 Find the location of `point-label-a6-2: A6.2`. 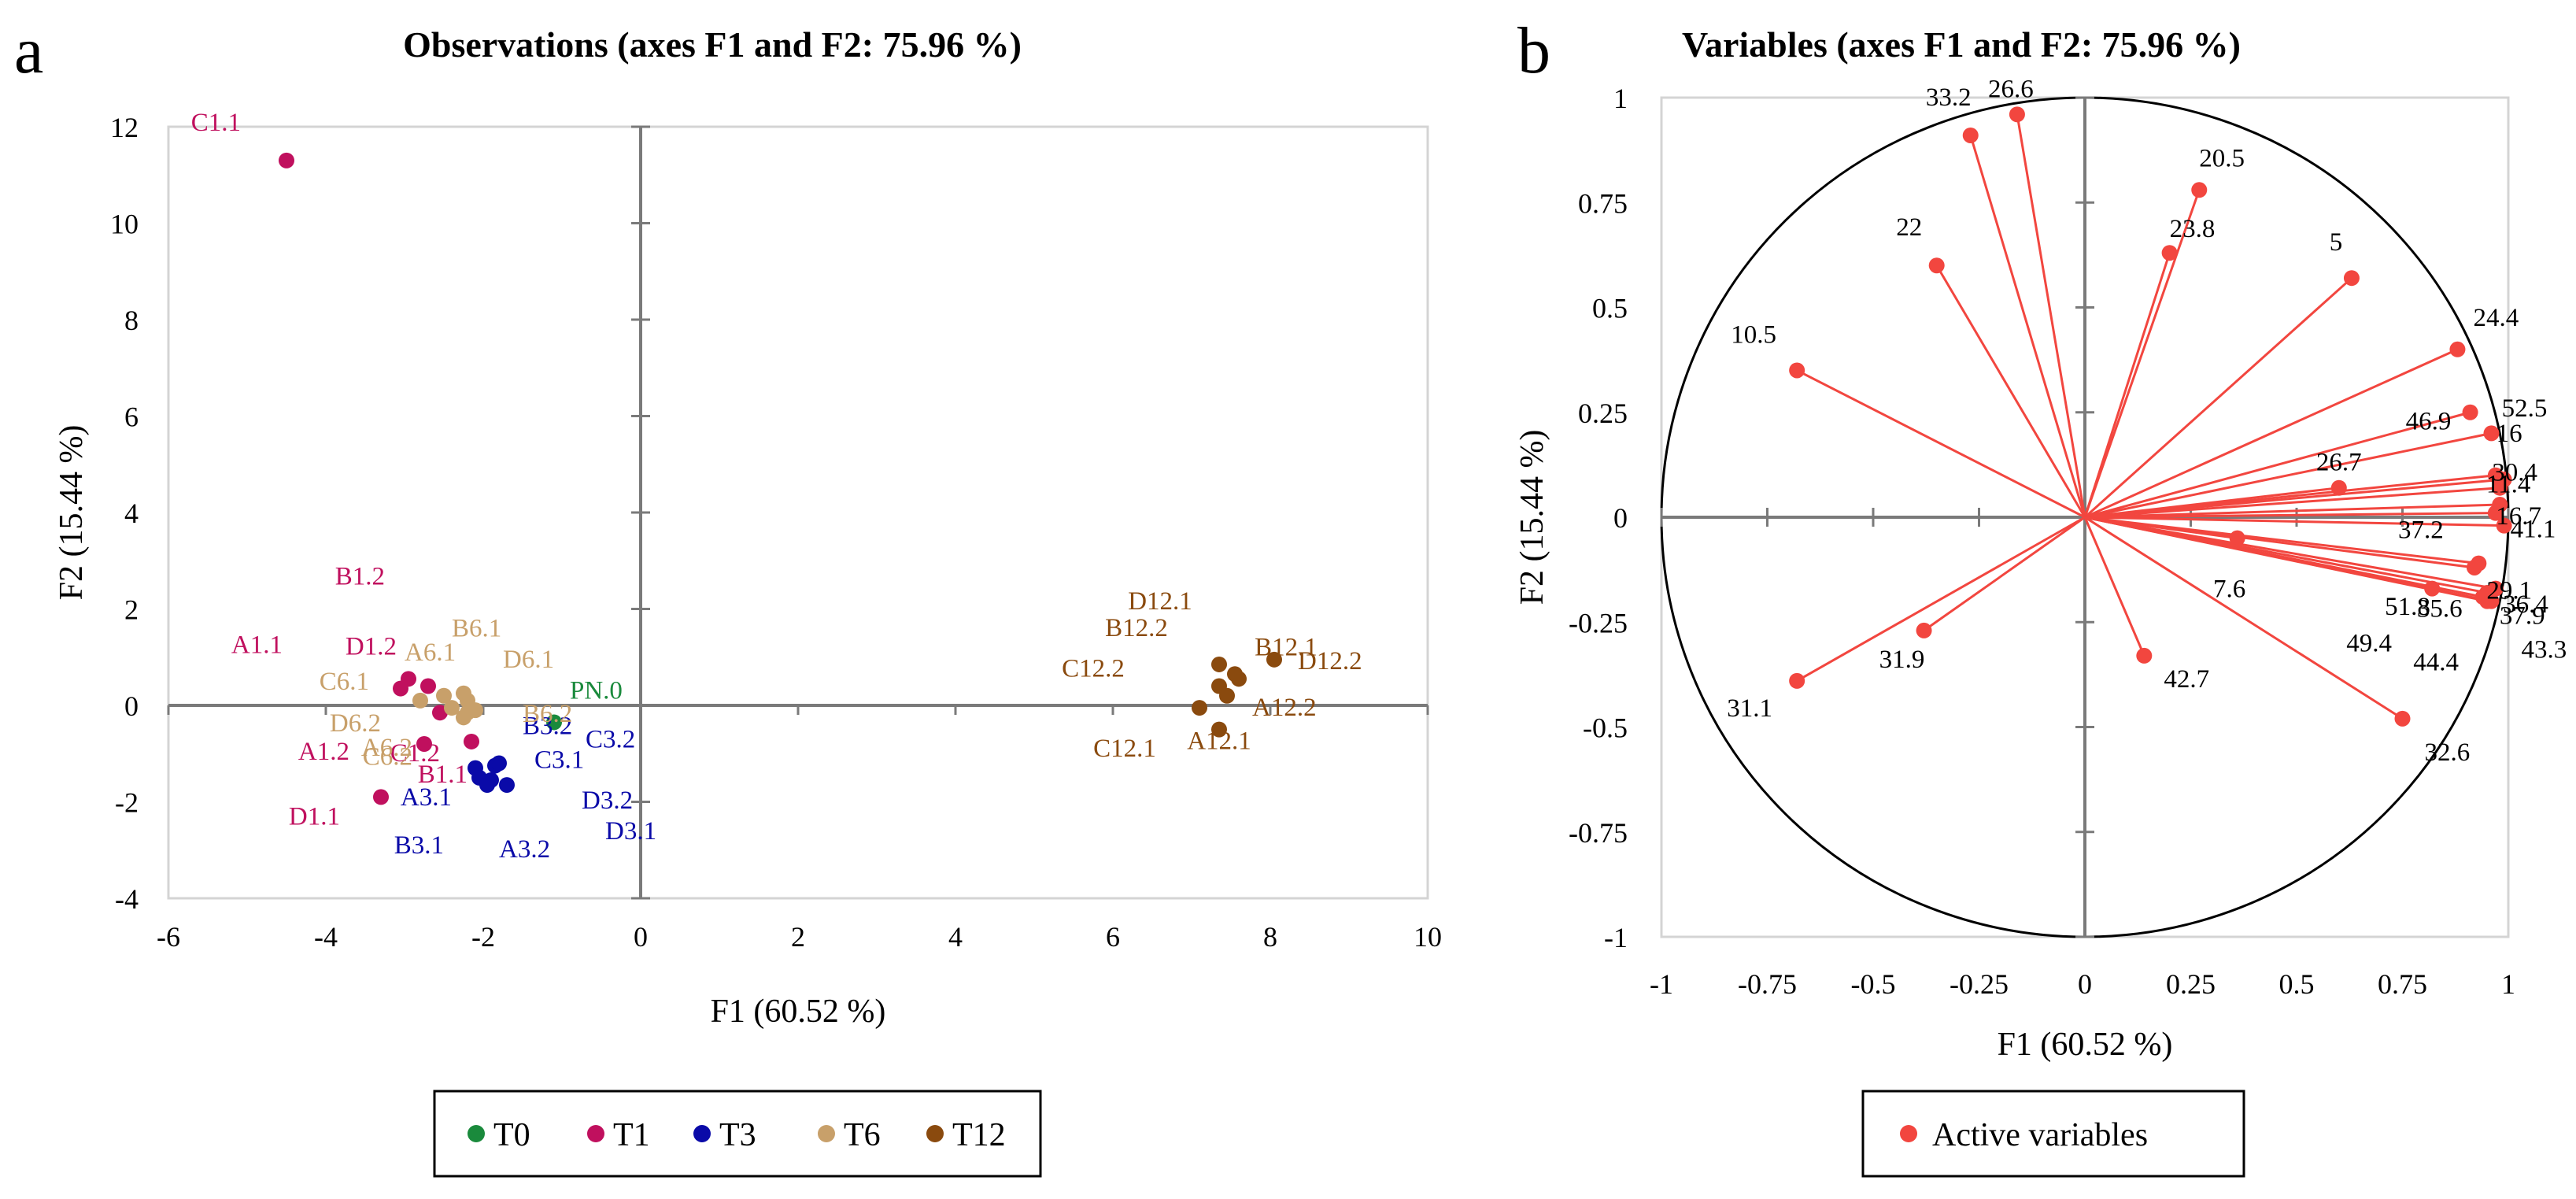

point-label-a6-2: A6.2 is located at coordinates (386, 748).